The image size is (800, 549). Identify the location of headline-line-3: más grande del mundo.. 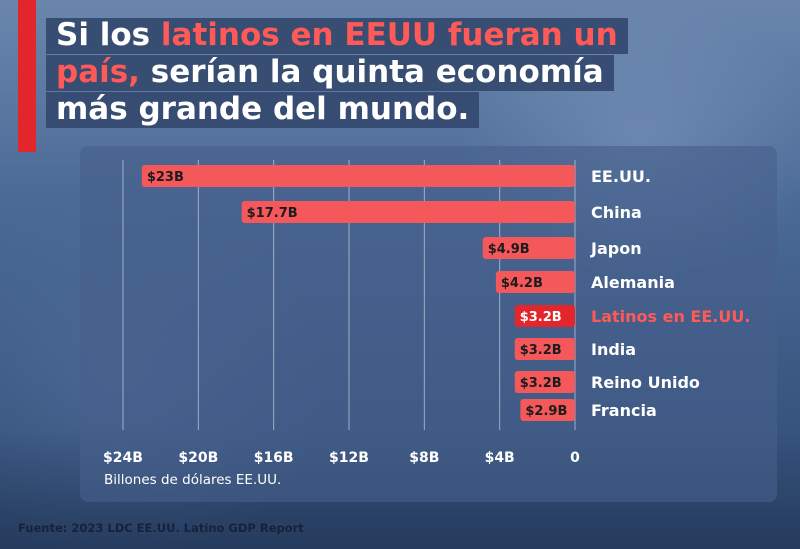
(263, 109).